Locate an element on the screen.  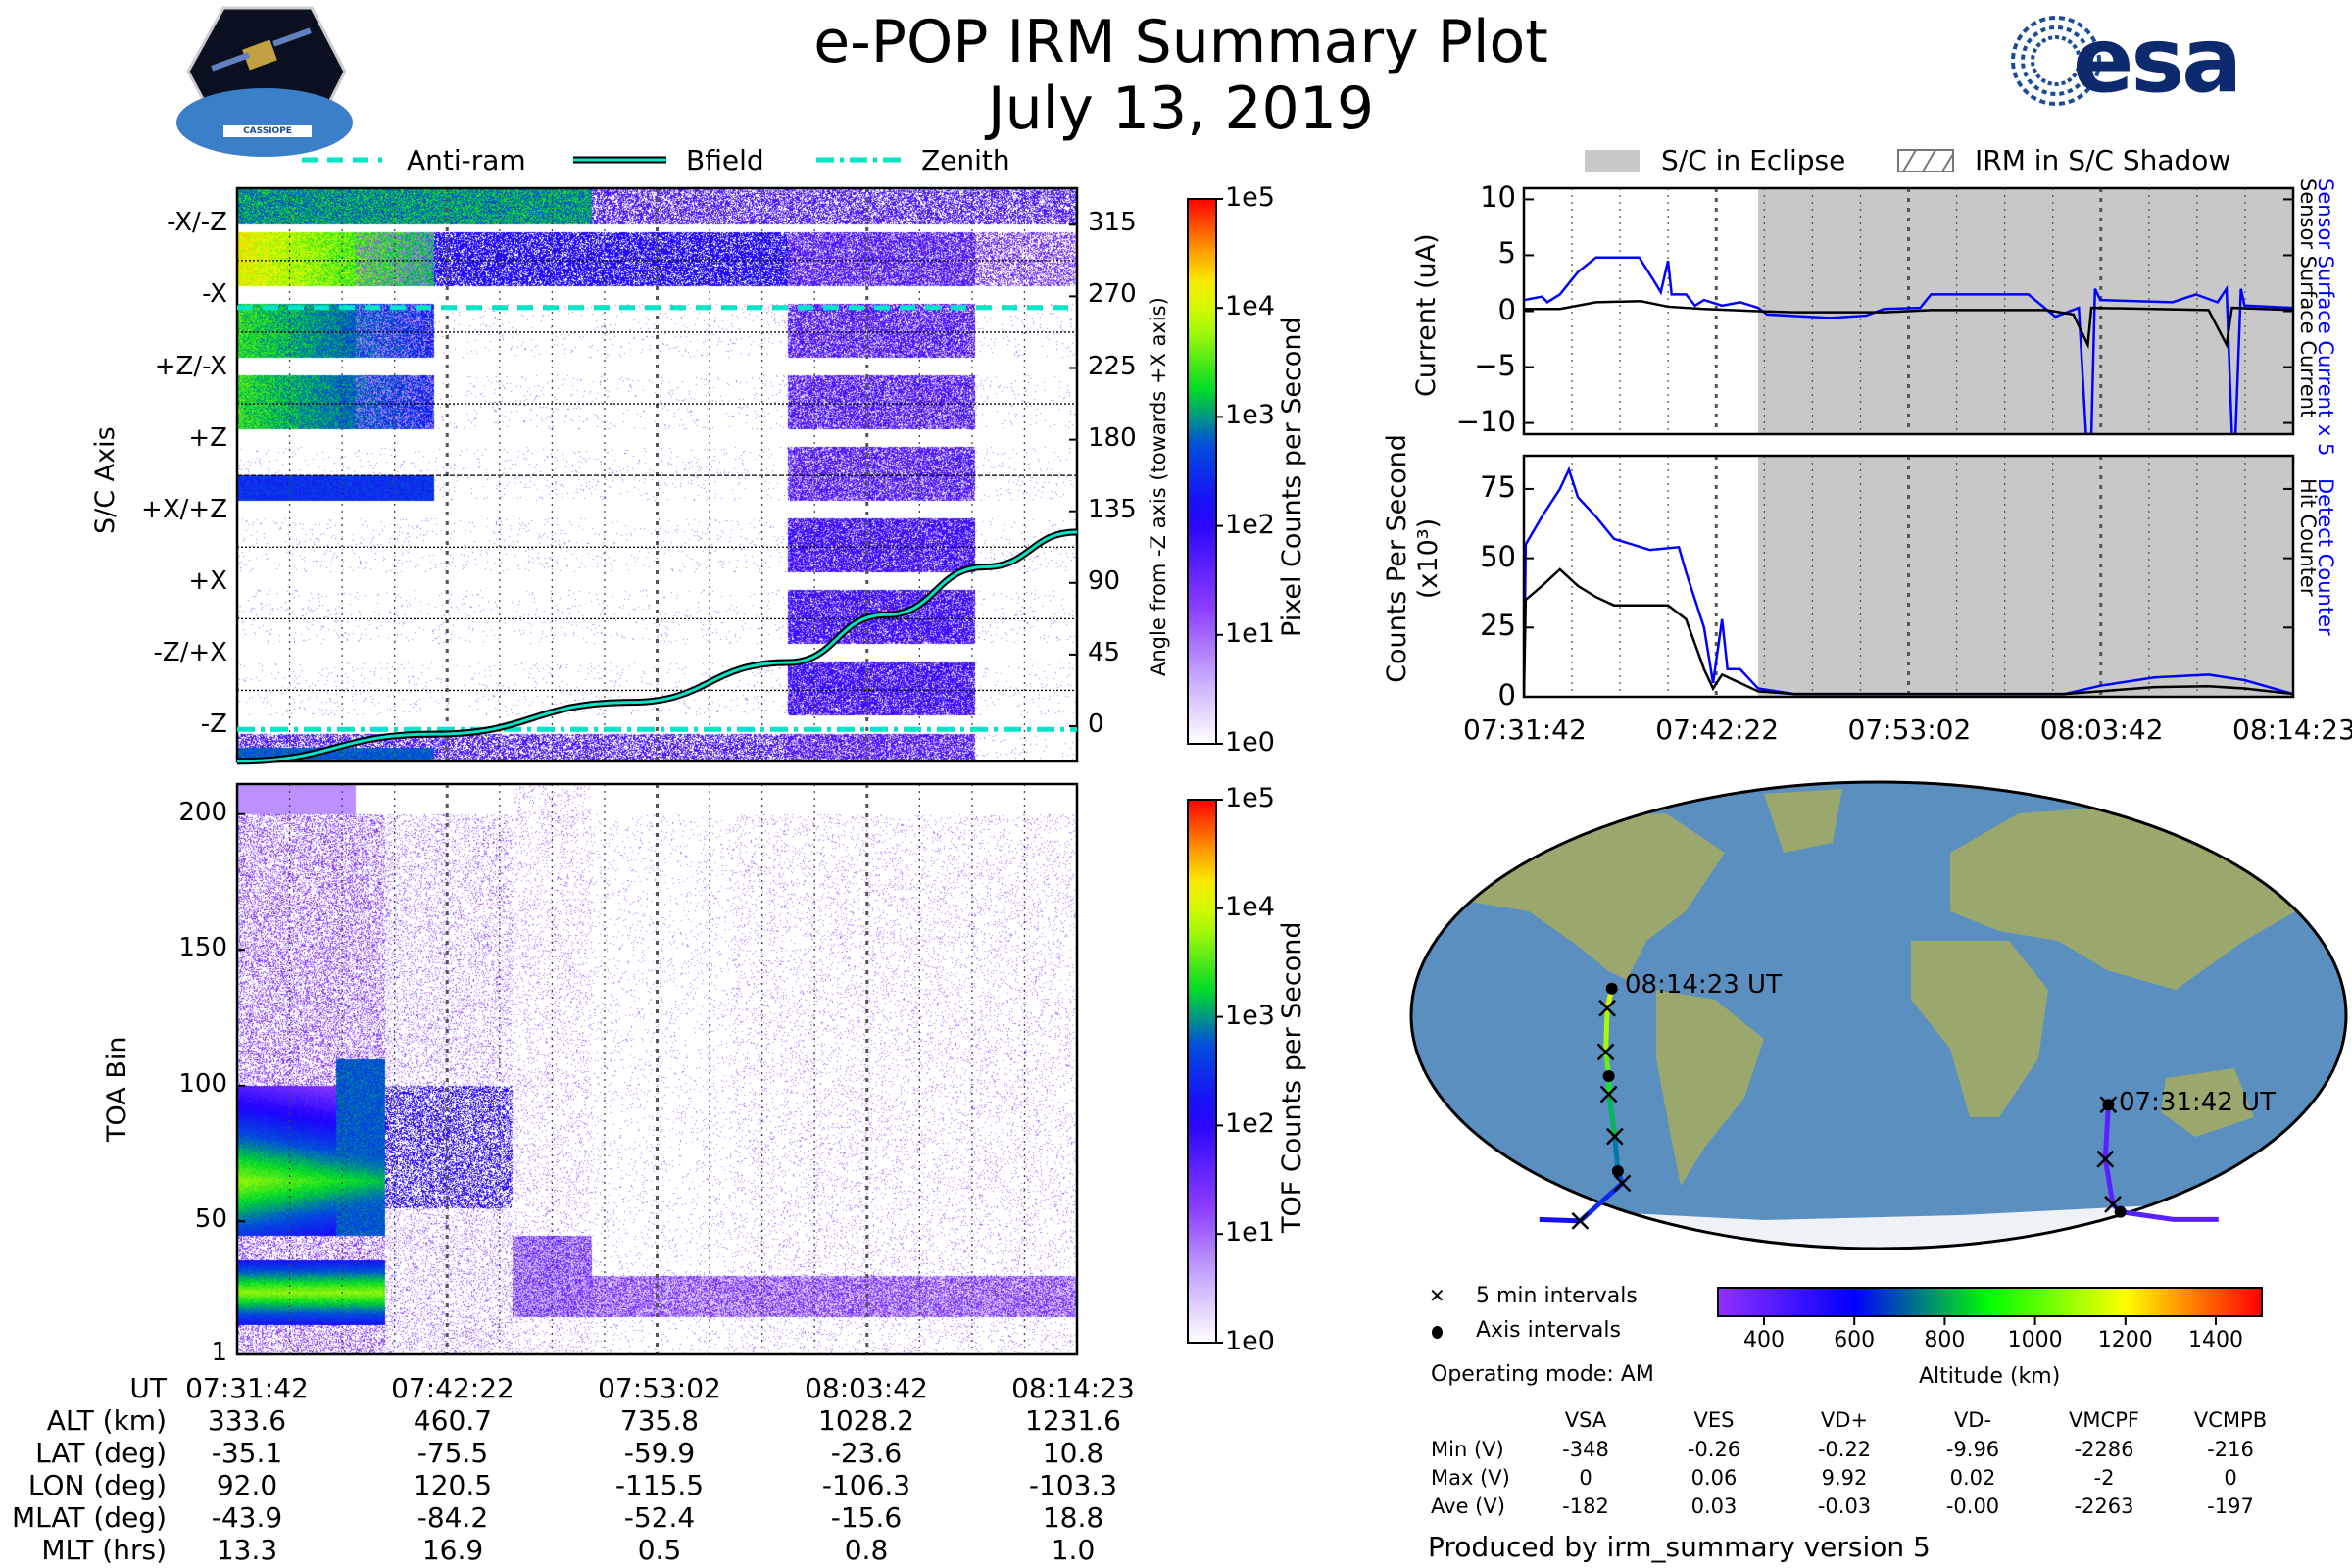
ephemeris-cell: 0.5 is located at coordinates (659, 1550).